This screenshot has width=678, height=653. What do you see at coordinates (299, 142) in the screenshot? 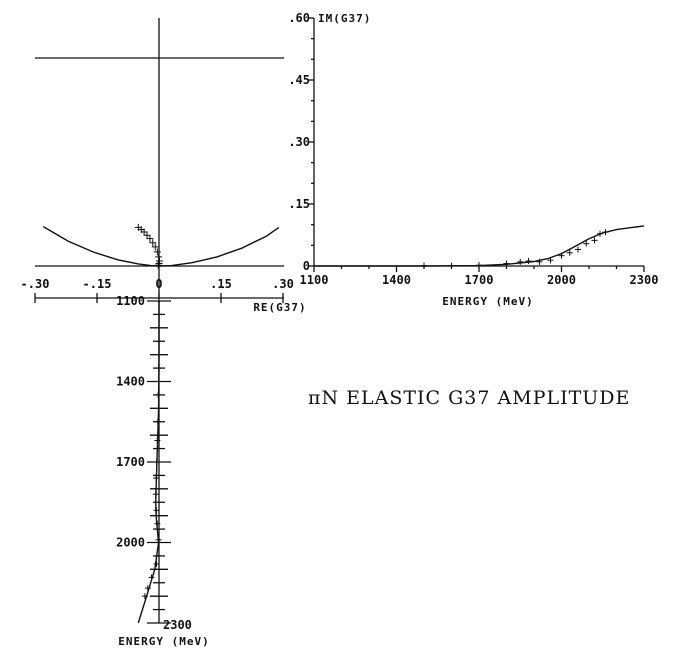
I see `im-y-axis-tick-label: .30` at bounding box center [299, 142].